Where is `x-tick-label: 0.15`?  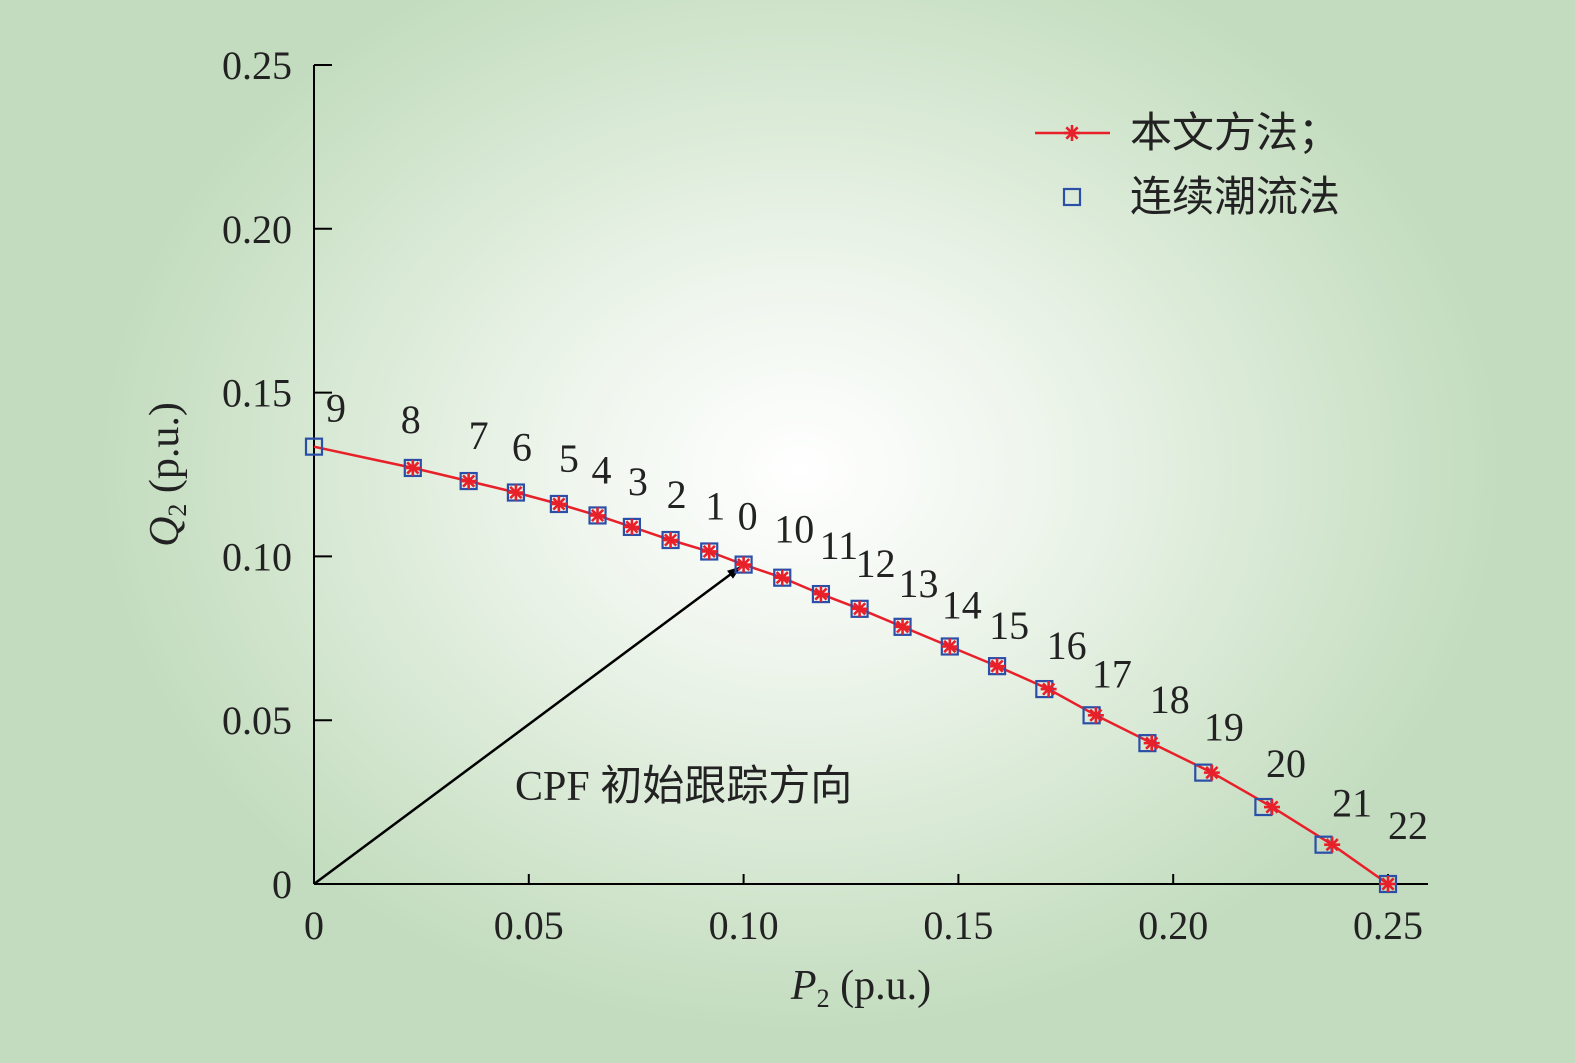 x-tick-label: 0.15 is located at coordinates (958, 925).